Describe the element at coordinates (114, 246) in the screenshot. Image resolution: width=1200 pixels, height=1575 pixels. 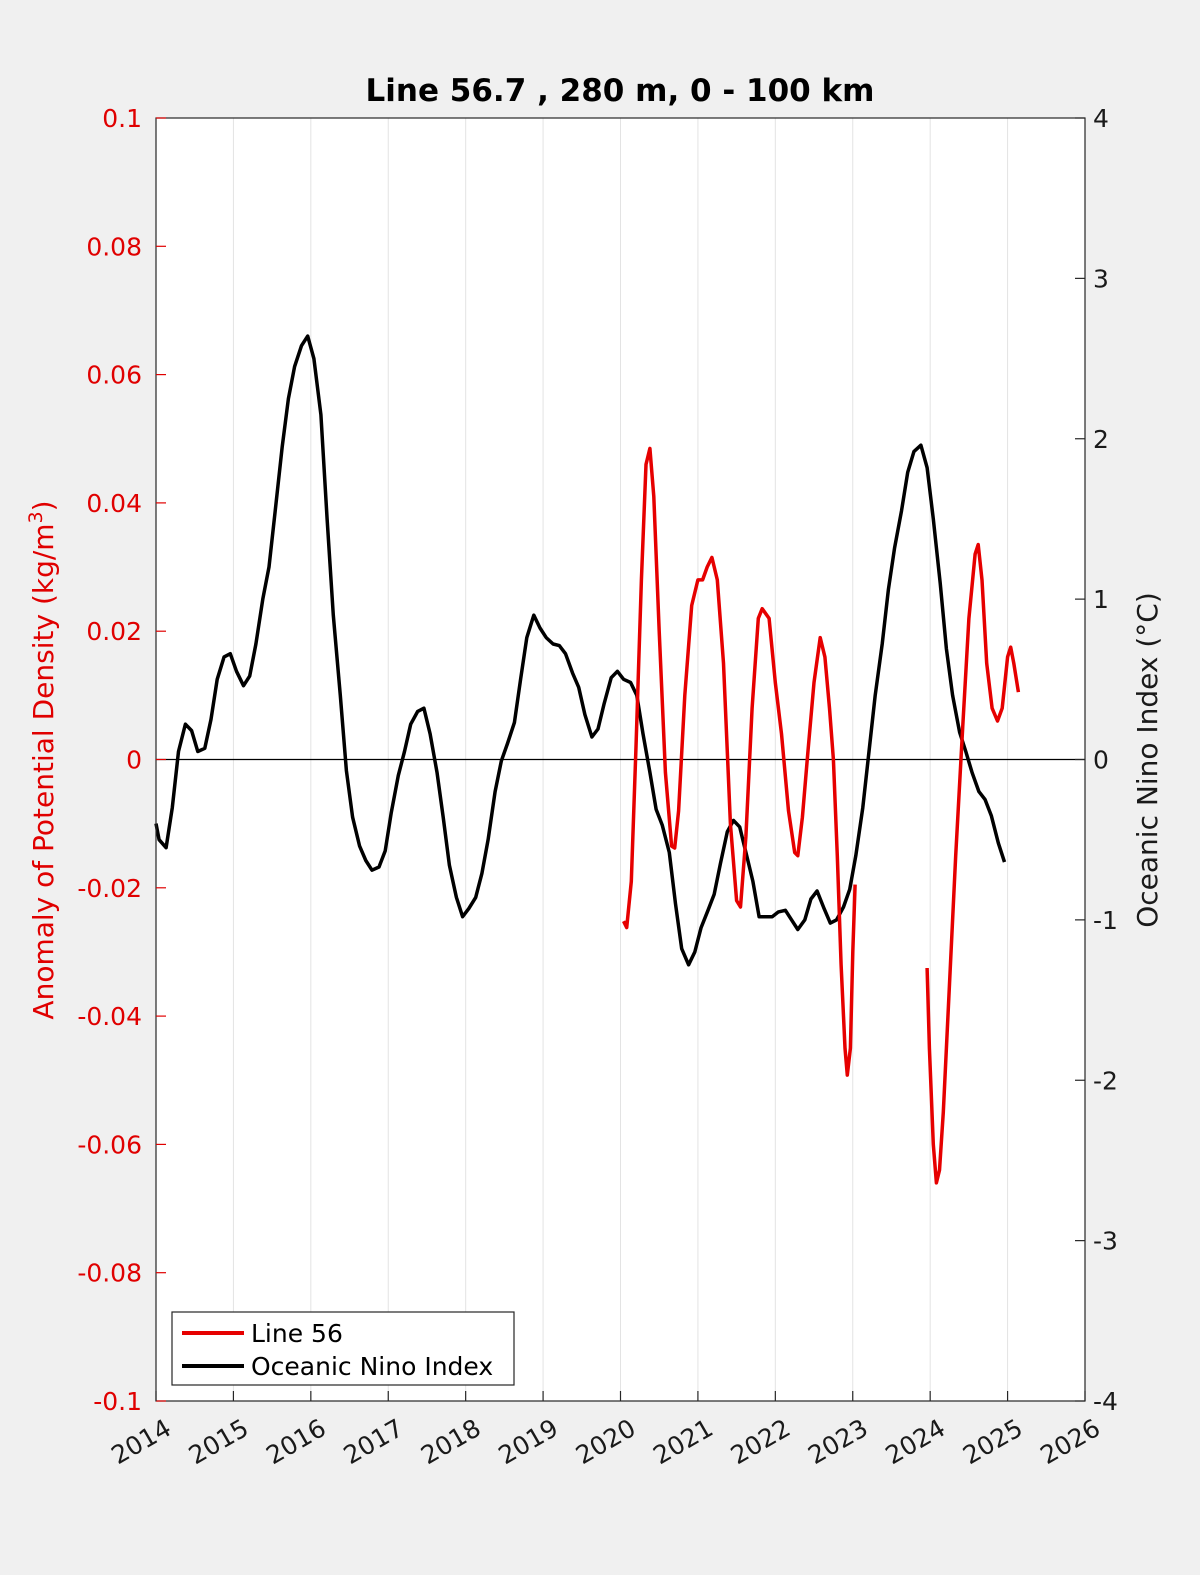
I see `left-tick-label: 0.08` at that location.